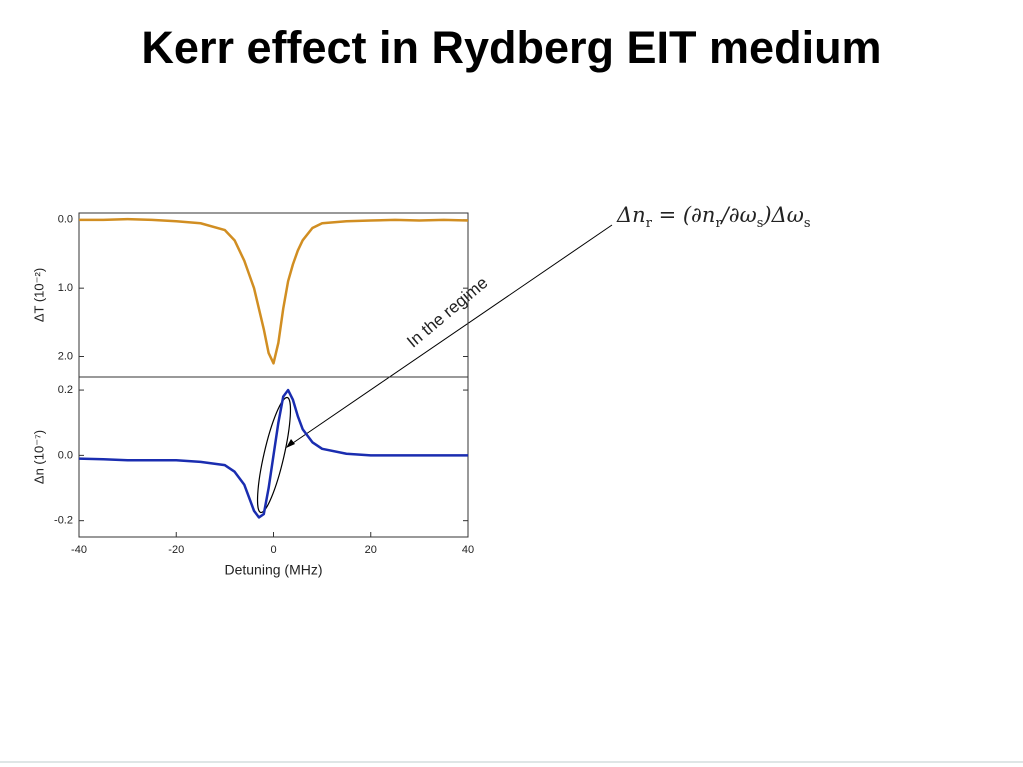  I want to click on formula-part: = (∂n, so click(683, 215).